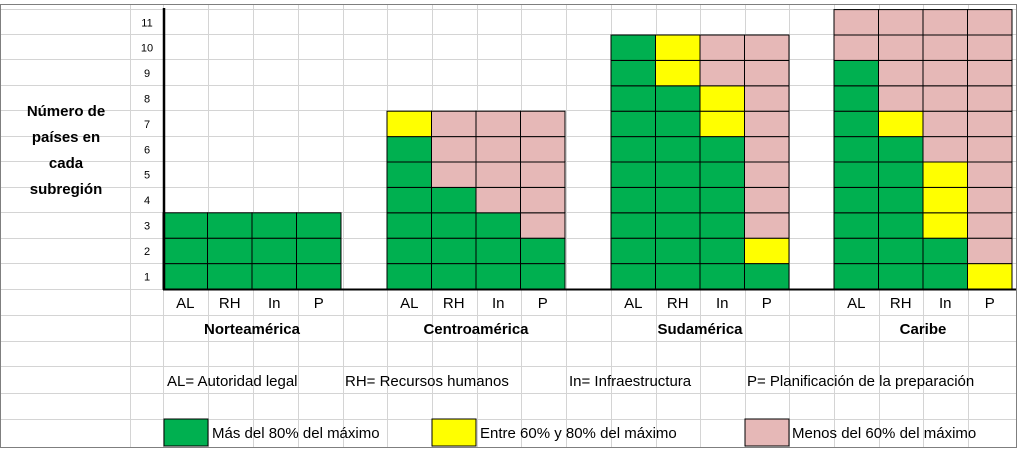 The width and height of the screenshot is (1024, 455). What do you see at coordinates (427, 381) in the screenshot?
I see `abbreviation-note: RH= Recursos humanos` at bounding box center [427, 381].